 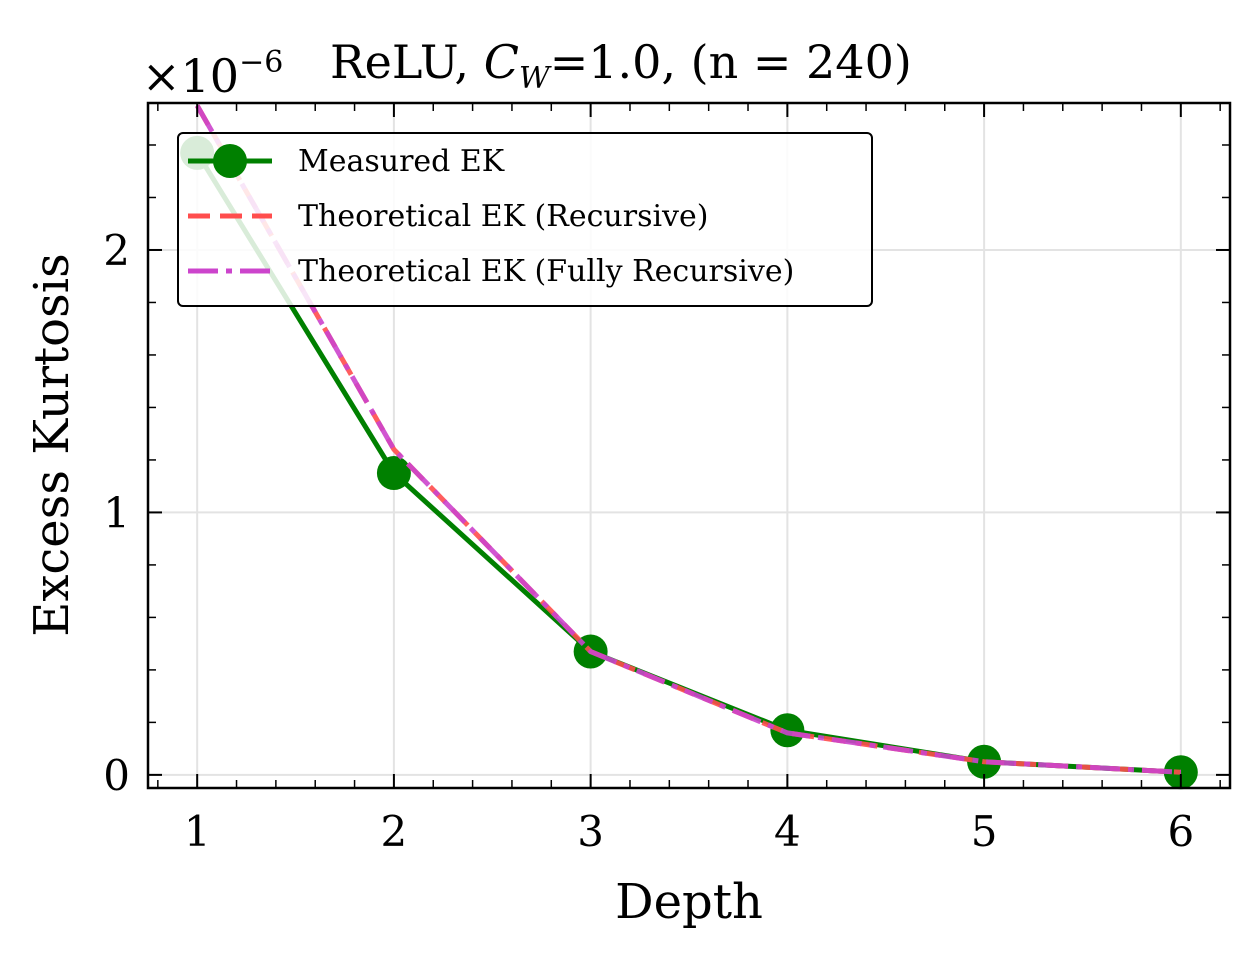 What do you see at coordinates (393, 473) in the screenshot?
I see `data-point` at bounding box center [393, 473].